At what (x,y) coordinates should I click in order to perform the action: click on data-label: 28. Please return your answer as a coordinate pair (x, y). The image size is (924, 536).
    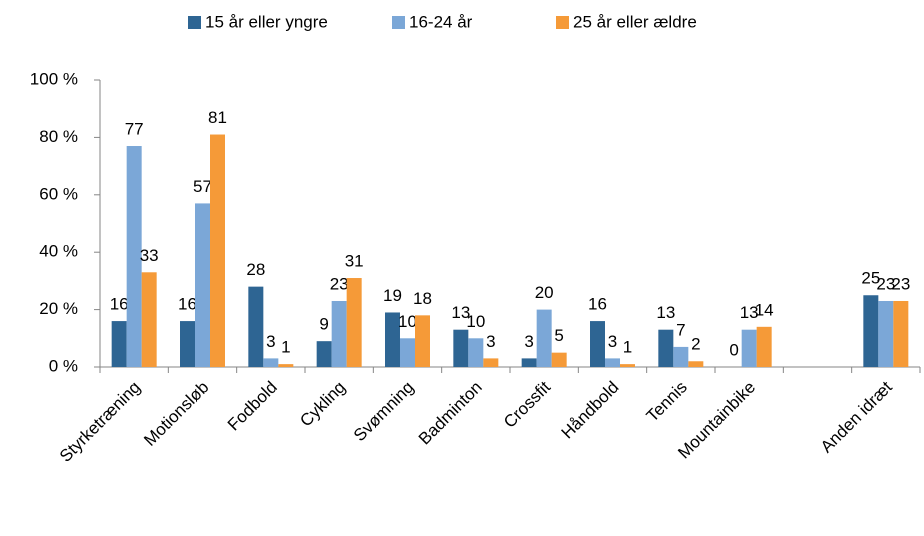
    Looking at the image, I should click on (255, 269).